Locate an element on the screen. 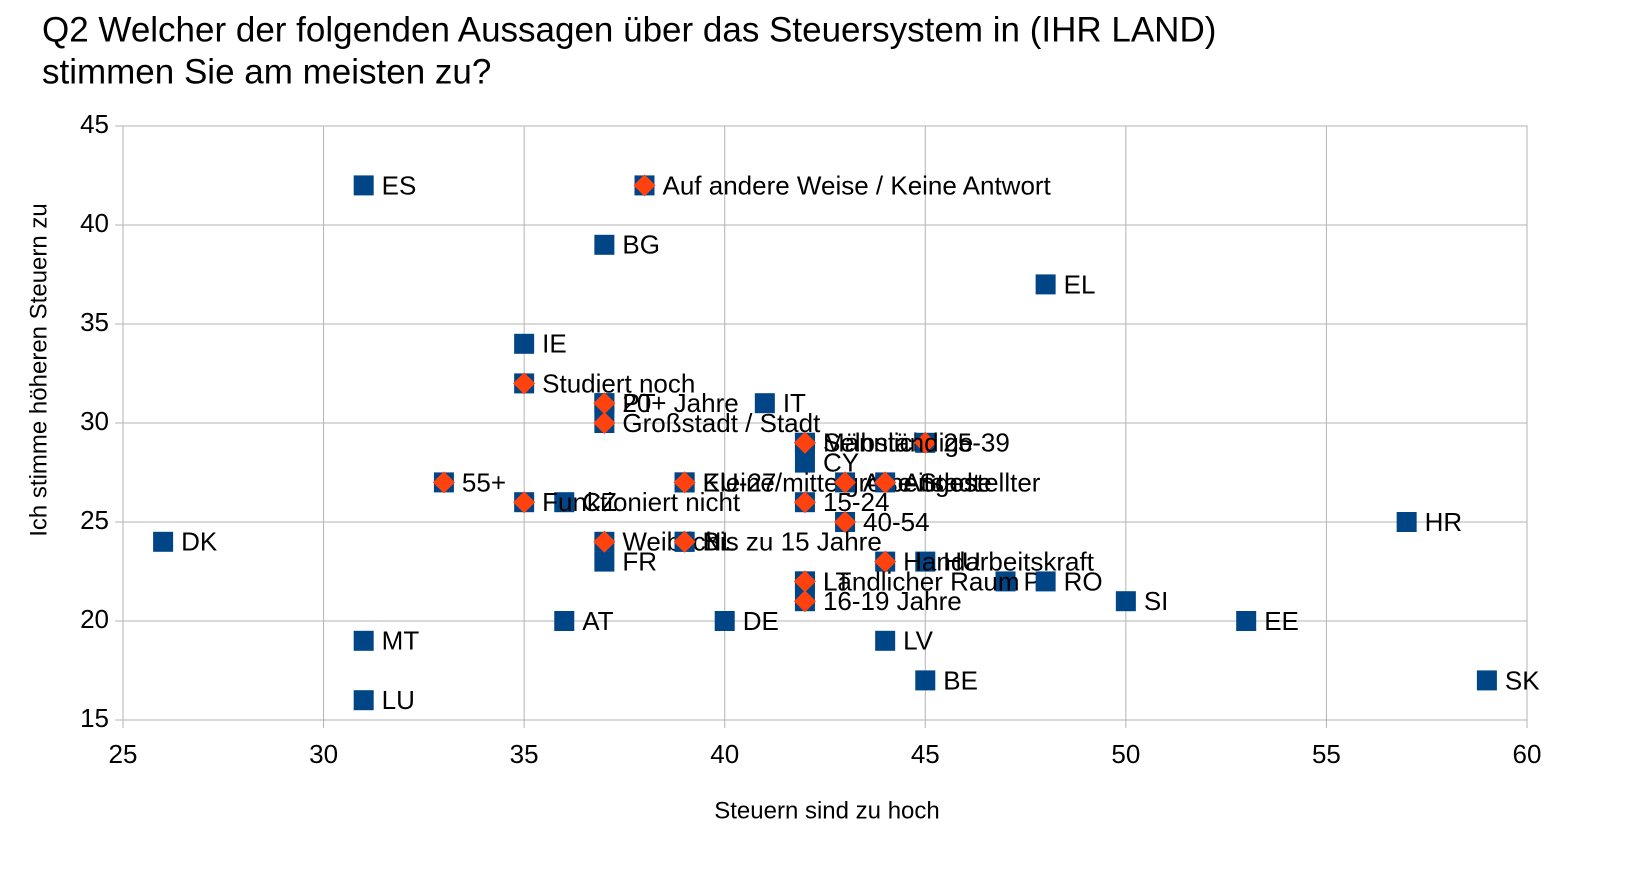  y-tick-label: 30 is located at coordinates (94, 421).